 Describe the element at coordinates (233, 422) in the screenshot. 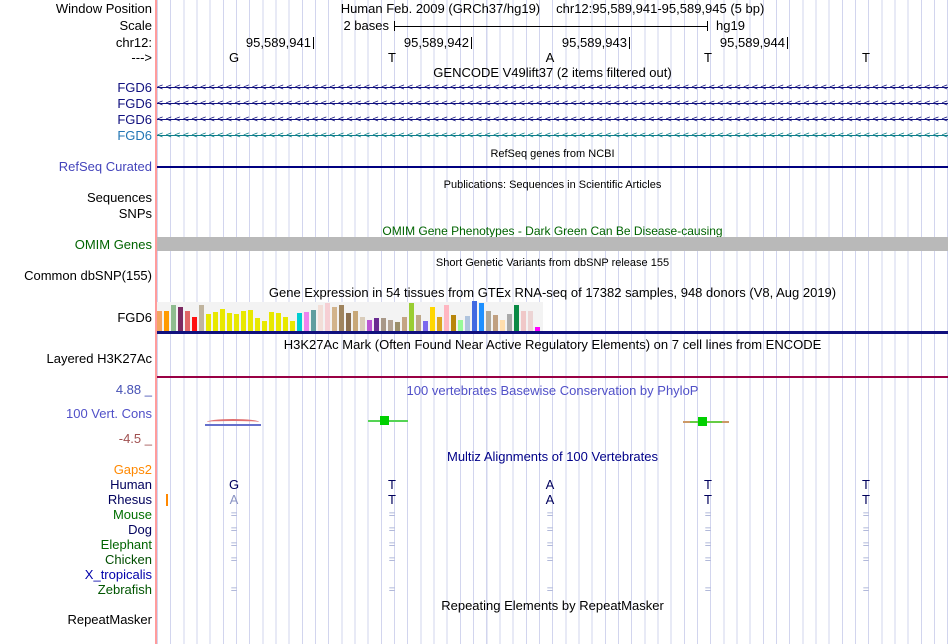

I see `cons-mark-negative-arc` at that location.